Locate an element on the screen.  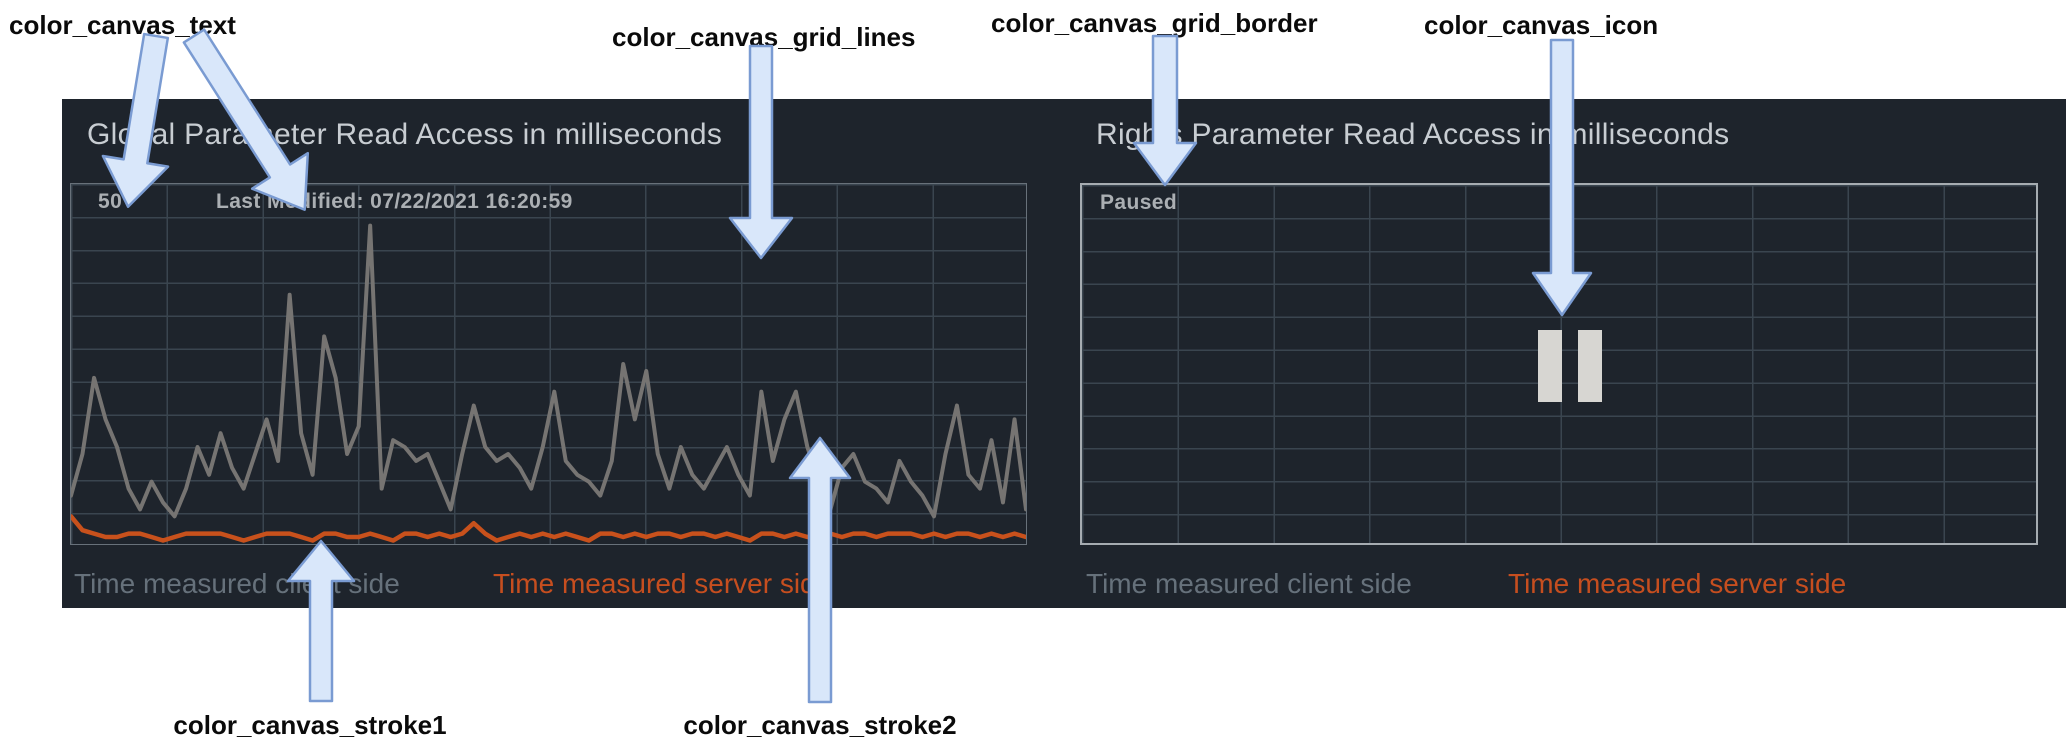
y-axis-max-label: 50 is located at coordinates (110, 201).